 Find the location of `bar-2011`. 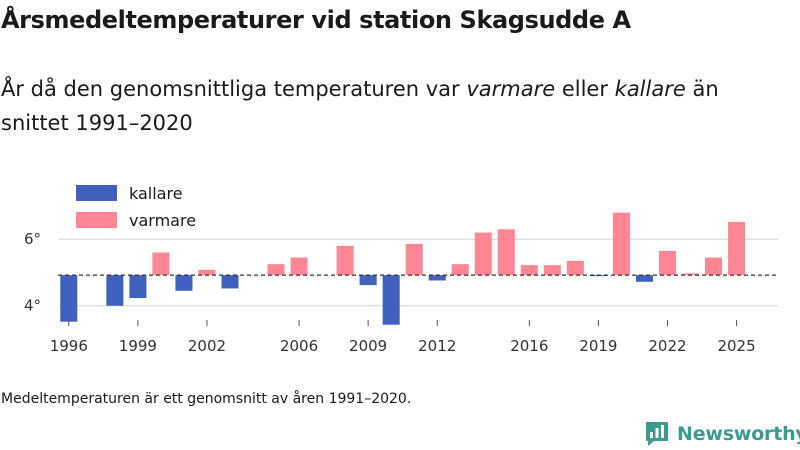

bar-2011 is located at coordinates (414, 259).